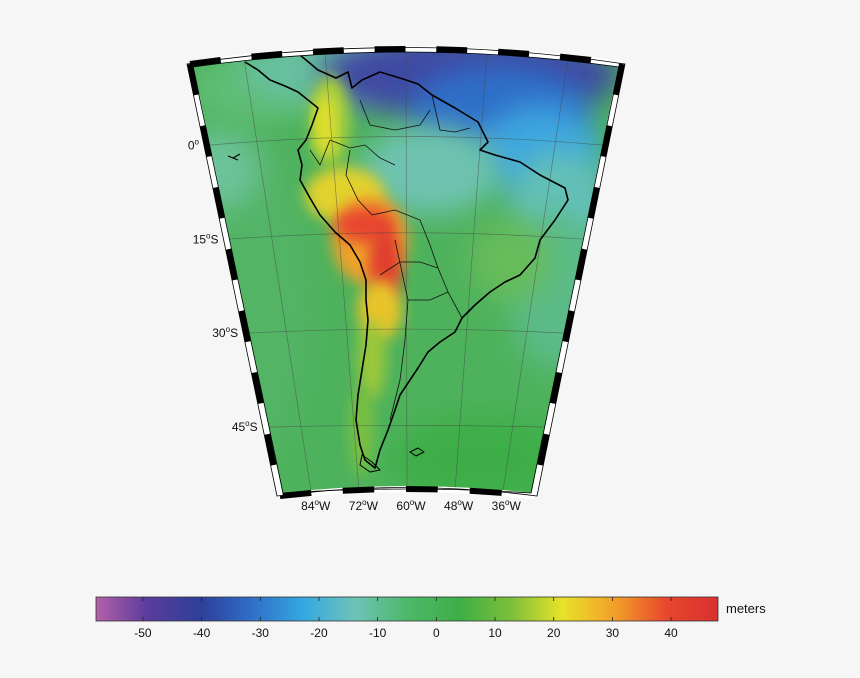 This screenshot has width=860, height=678. Describe the element at coordinates (316, 505) in the screenshot. I see `axis-tick-label: 84oW` at that location.